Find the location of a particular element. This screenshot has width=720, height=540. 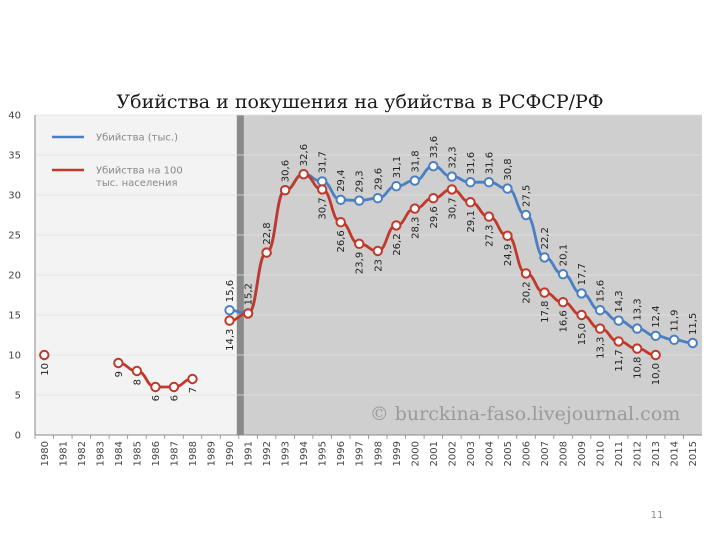

data-label: 13,3 is located at coordinates (601, 348).